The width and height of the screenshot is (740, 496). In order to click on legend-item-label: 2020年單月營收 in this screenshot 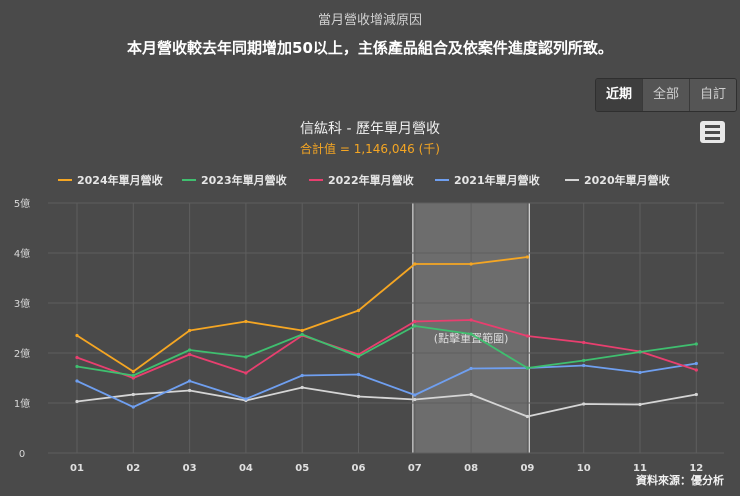, I will do `click(627, 180)`.